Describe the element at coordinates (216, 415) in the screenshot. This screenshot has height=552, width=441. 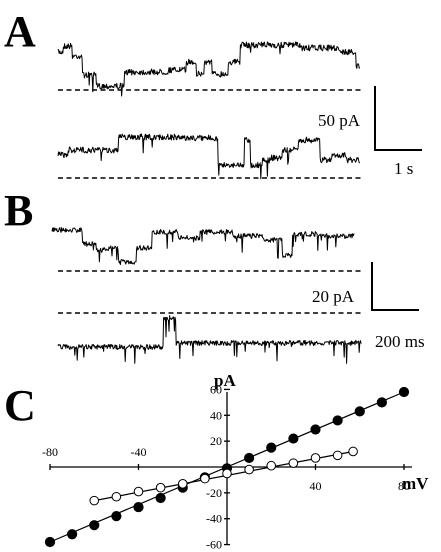
I see `y-tick-label: 40` at that location.